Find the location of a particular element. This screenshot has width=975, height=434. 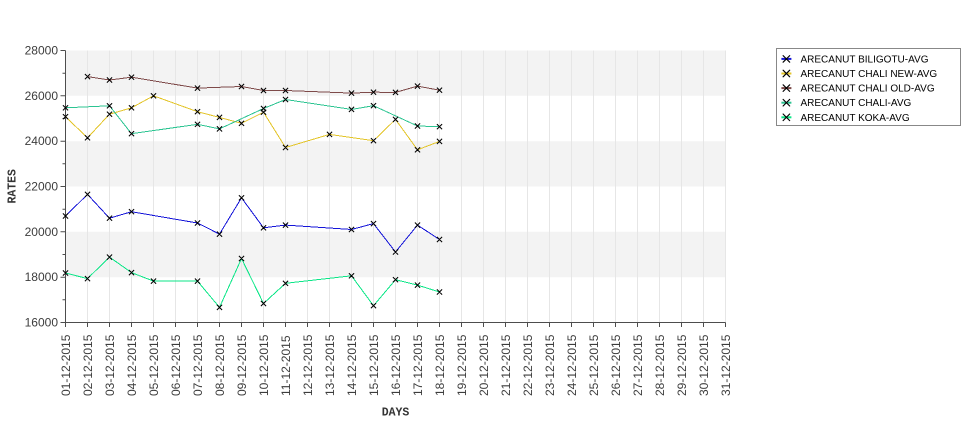

svg-text: 13-12-2015 is located at coordinates (330, 365).